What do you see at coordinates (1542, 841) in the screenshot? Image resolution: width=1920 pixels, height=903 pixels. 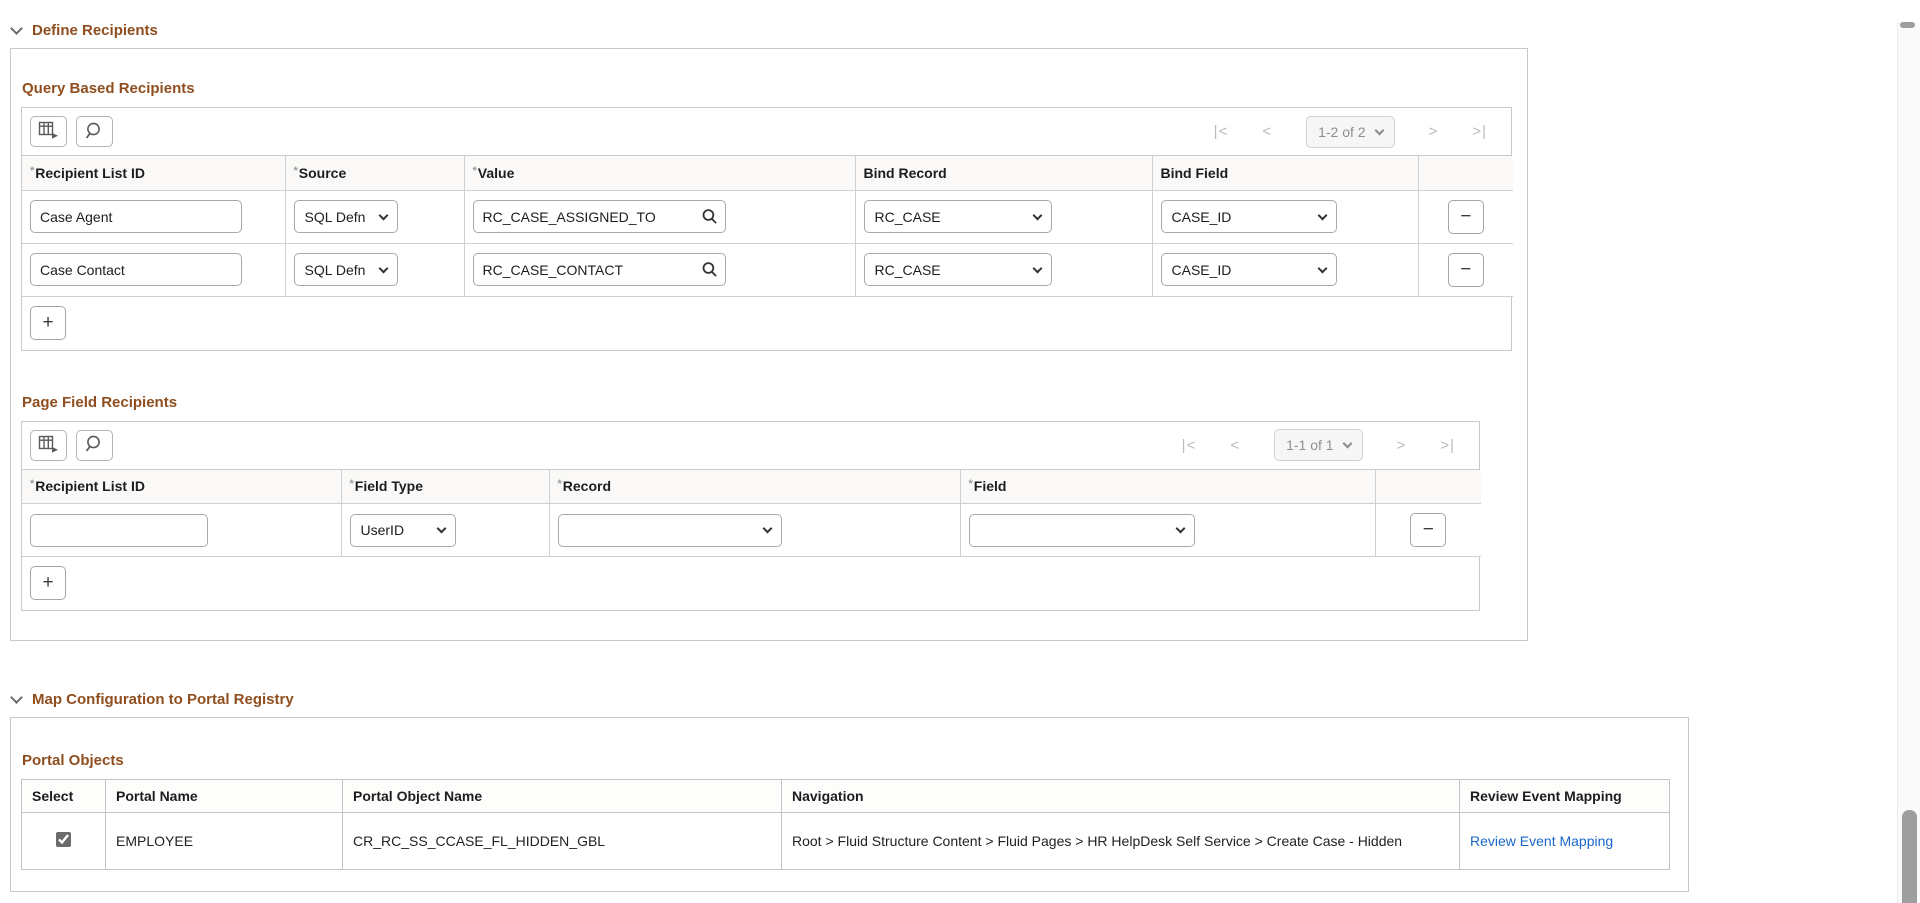 I see `review-event-mapping-link: Review Event Mapping` at bounding box center [1542, 841].